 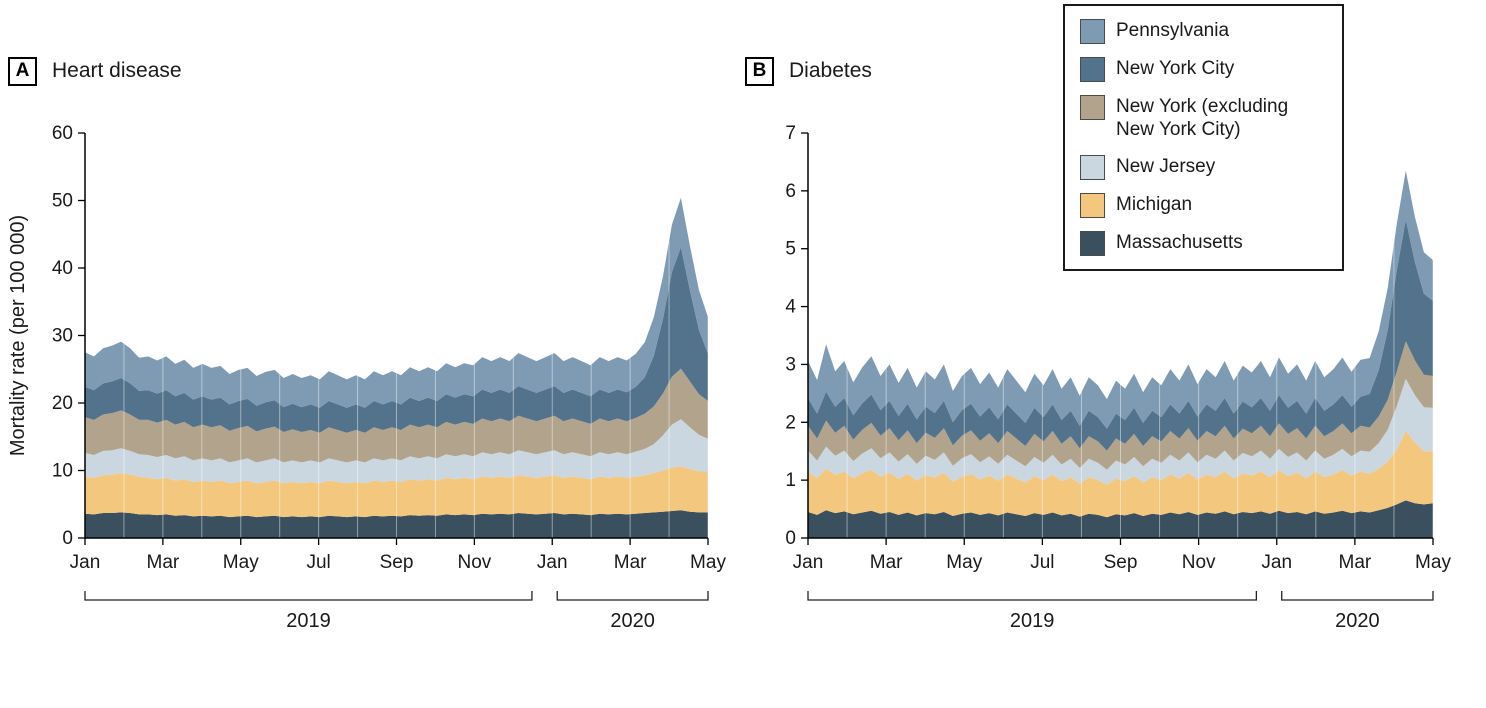 What do you see at coordinates (1092, 69) in the screenshot?
I see `legend-swatch-new-york-city` at bounding box center [1092, 69].